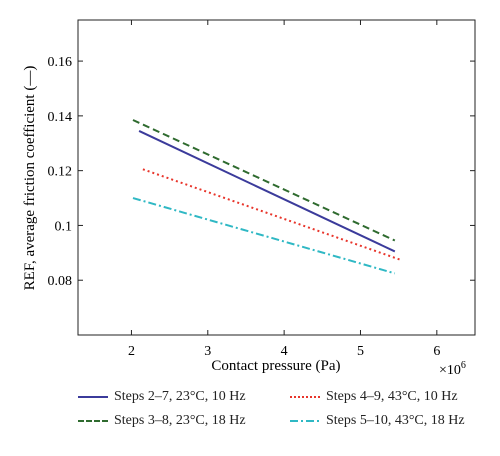 Image resolution: width=500 pixels, height=456 pixels. I want to click on x-axis-multiplier-base: ×10, so click(450, 370).